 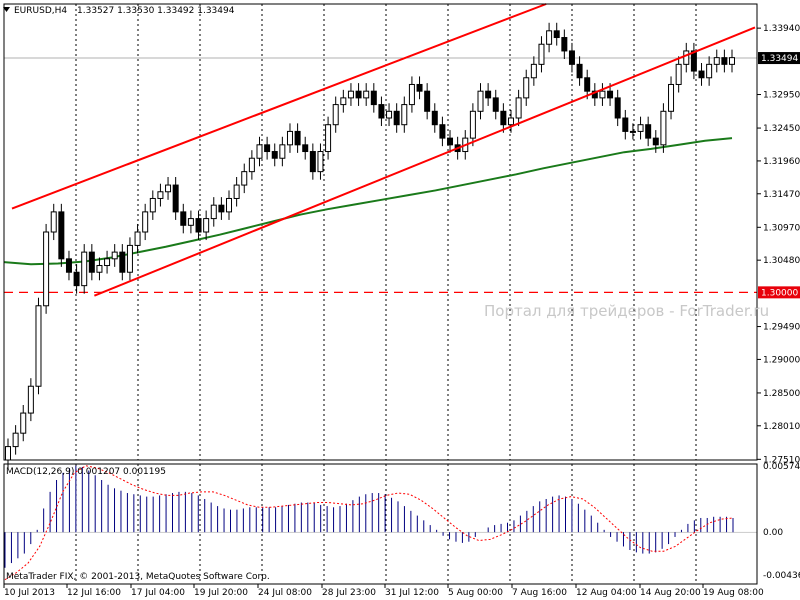 What do you see at coordinates (779, 59) in the screenshot?
I see `price-label: 1.33494` at bounding box center [779, 59].